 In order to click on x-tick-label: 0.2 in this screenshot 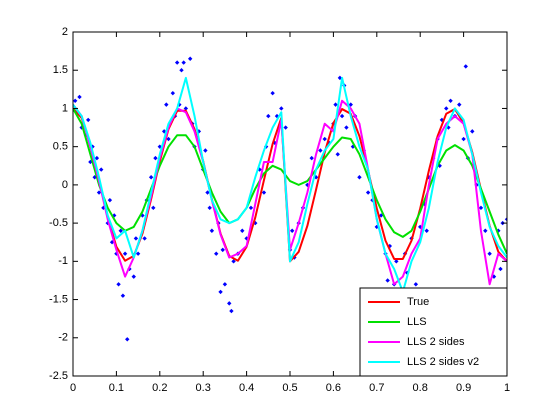, I will do `click(159, 388)`.